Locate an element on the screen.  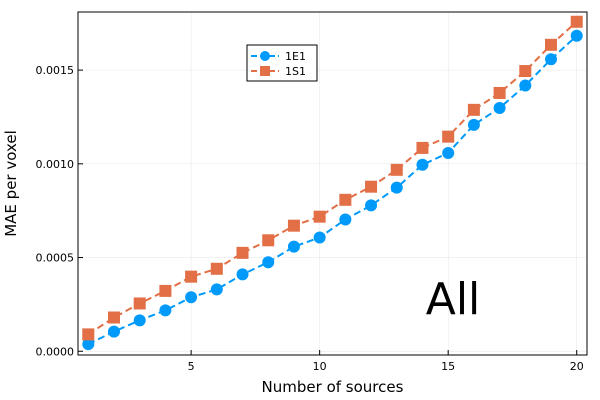
y-axis: 0.0000 0.0005 0.0010 0.0015 is located at coordinates (59, 211).